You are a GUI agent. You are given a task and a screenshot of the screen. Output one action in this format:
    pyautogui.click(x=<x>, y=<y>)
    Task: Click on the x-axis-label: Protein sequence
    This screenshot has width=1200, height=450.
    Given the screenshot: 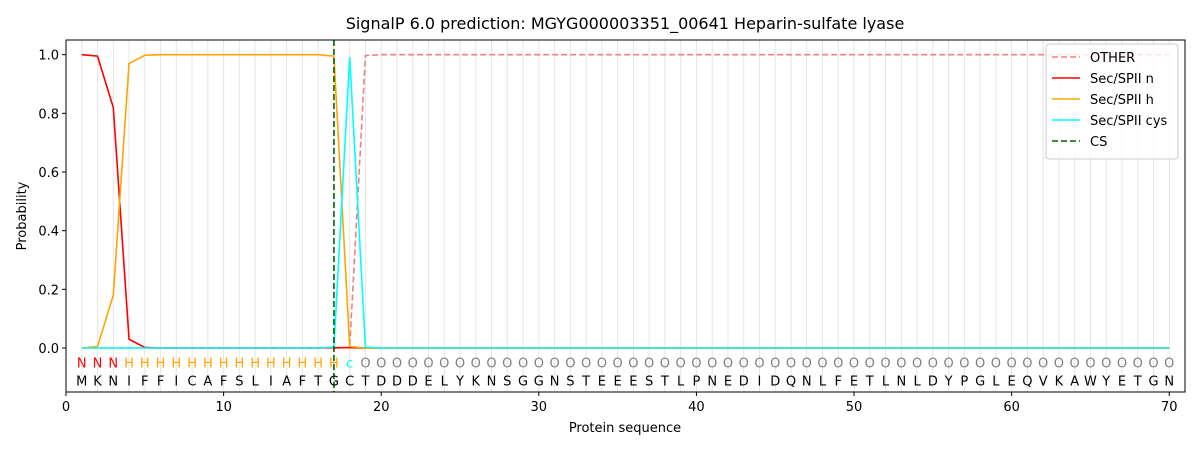 What is the action you would take?
    pyautogui.click(x=625, y=428)
    